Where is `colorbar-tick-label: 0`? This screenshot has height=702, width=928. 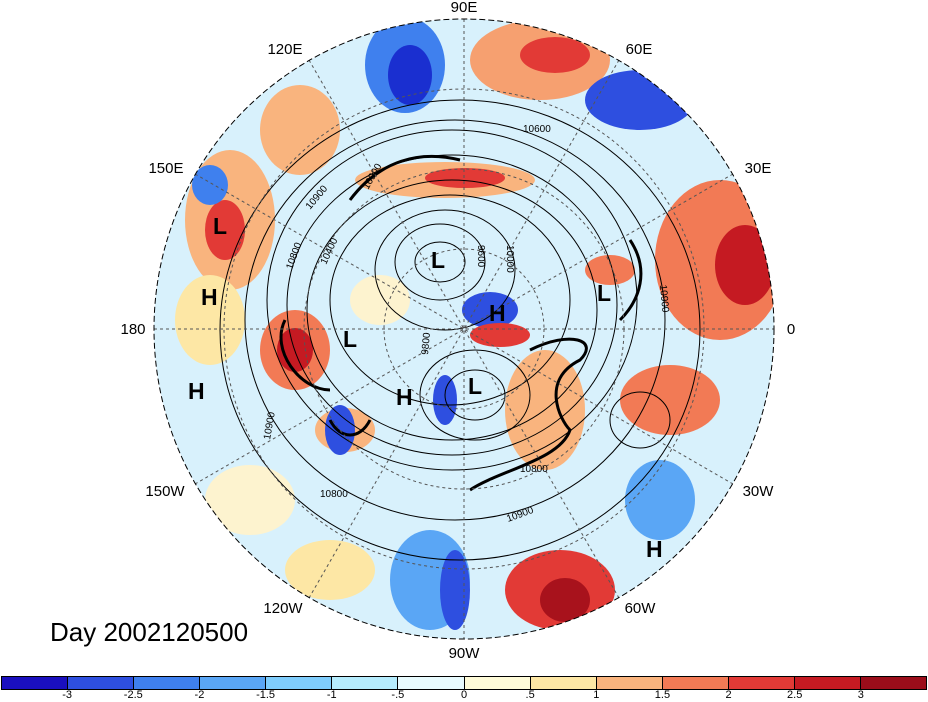
colorbar-tick-label: 0 is located at coordinates (464, 695).